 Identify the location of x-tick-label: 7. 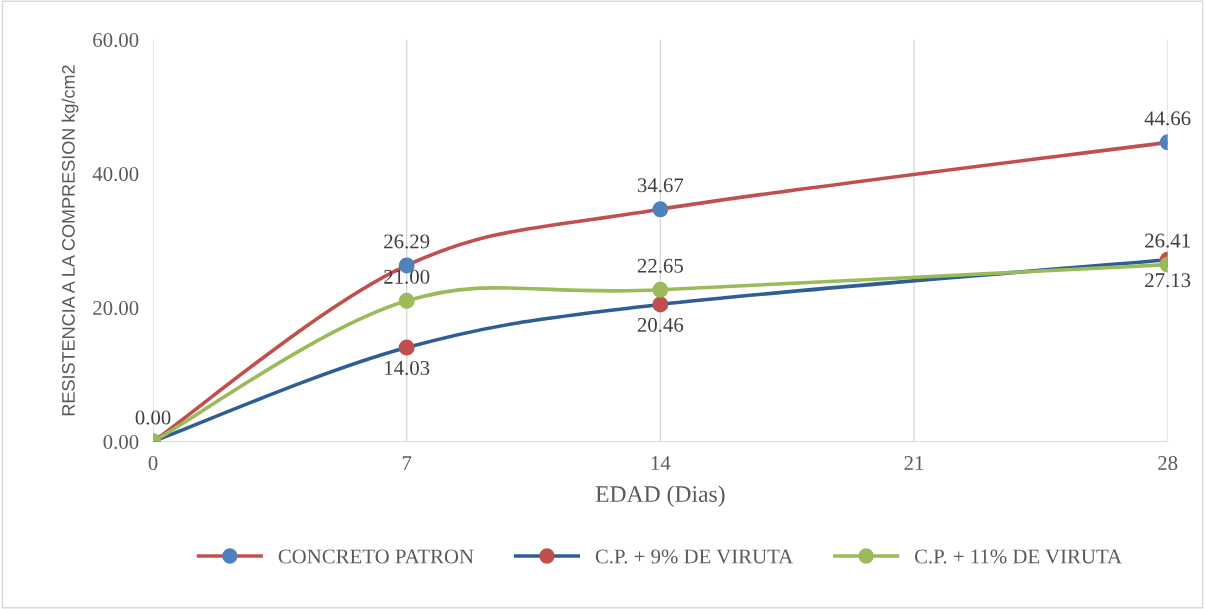
(407, 463).